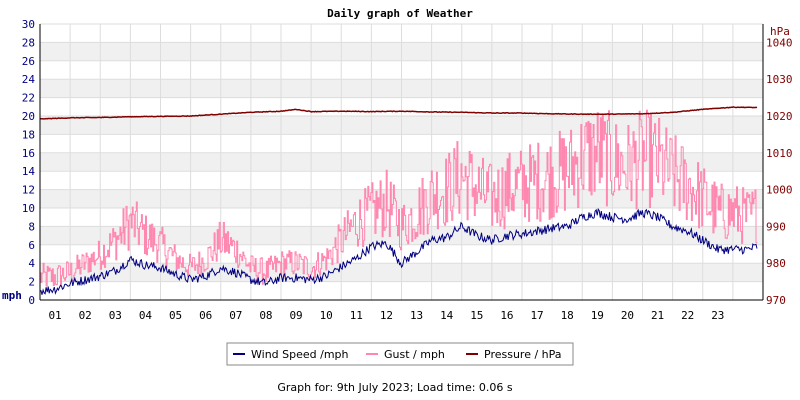 This screenshot has height=400, width=800. What do you see at coordinates (295, 315) in the screenshot?
I see `x-tick-label: 09` at bounding box center [295, 315].